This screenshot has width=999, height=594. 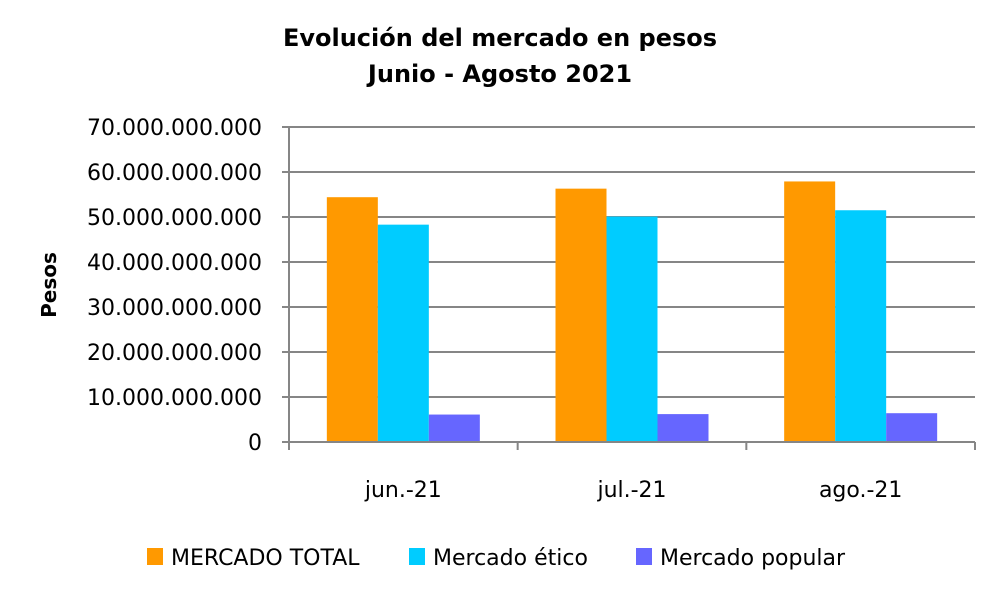 What do you see at coordinates (174, 218) in the screenshot?
I see `y-tick-label: 50.000.000.000` at bounding box center [174, 218].